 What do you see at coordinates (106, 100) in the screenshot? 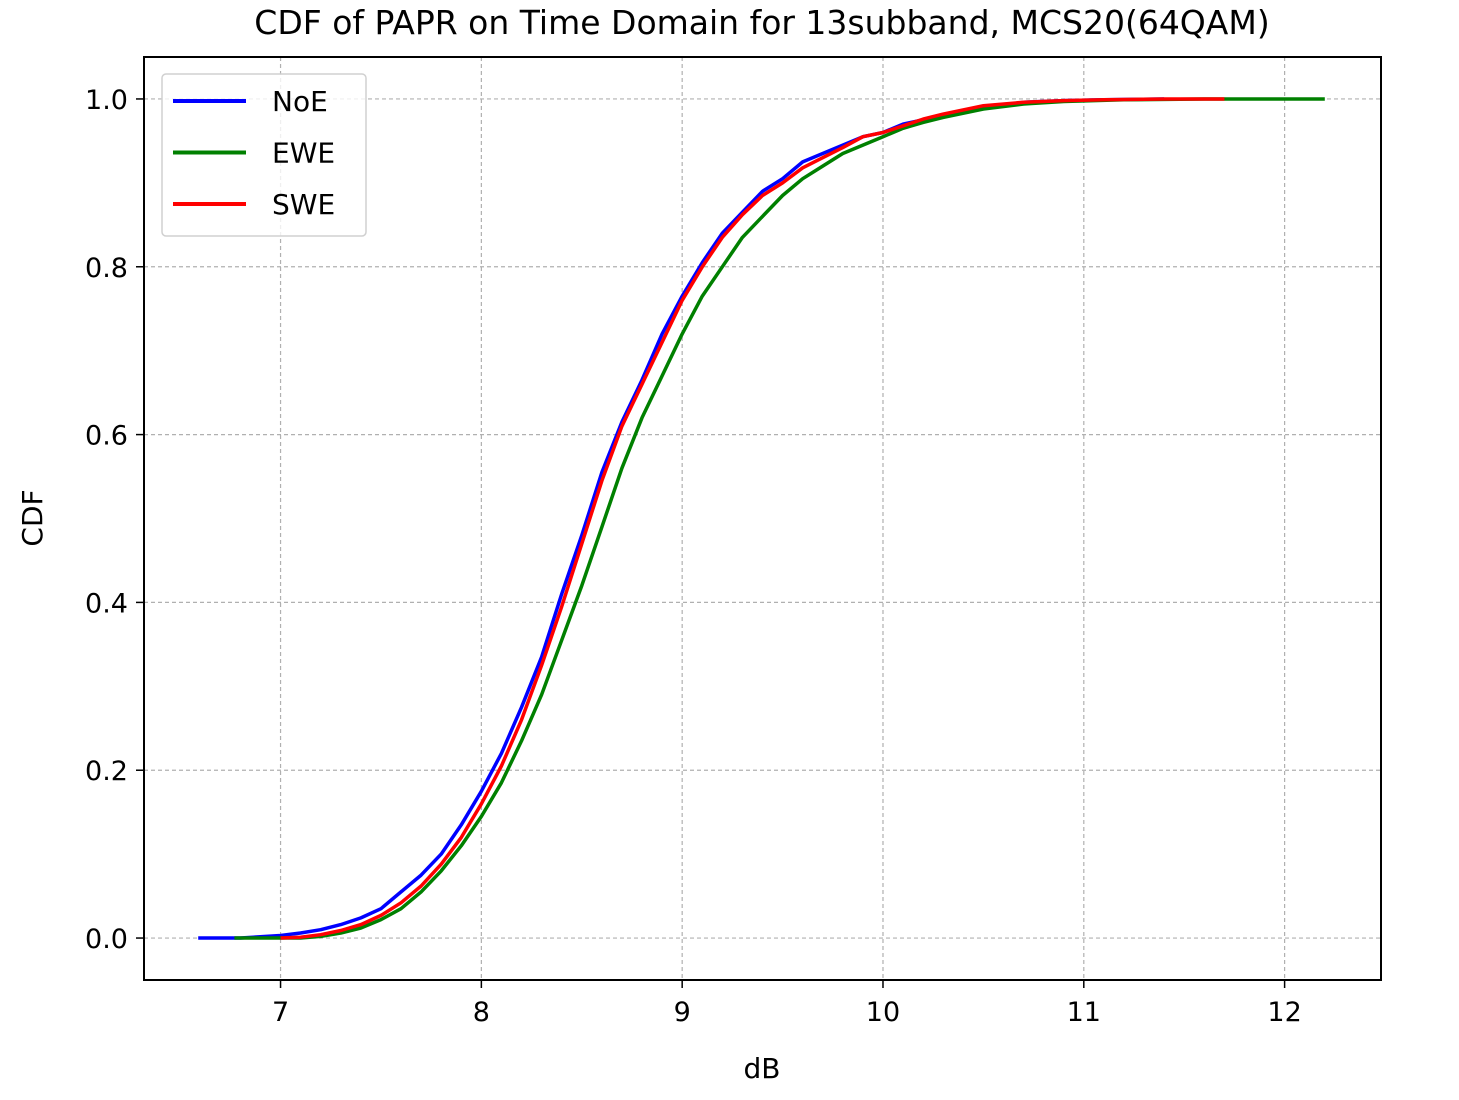
I see `y-tick-label: 1.0` at bounding box center [106, 100].